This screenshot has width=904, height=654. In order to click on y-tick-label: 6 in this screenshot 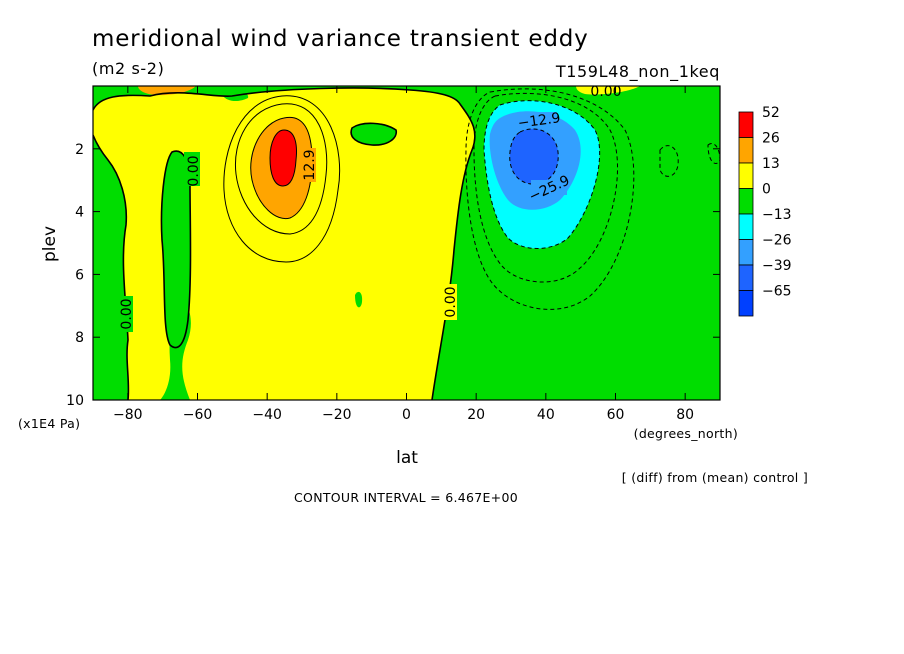, I will do `click(79, 275)`.